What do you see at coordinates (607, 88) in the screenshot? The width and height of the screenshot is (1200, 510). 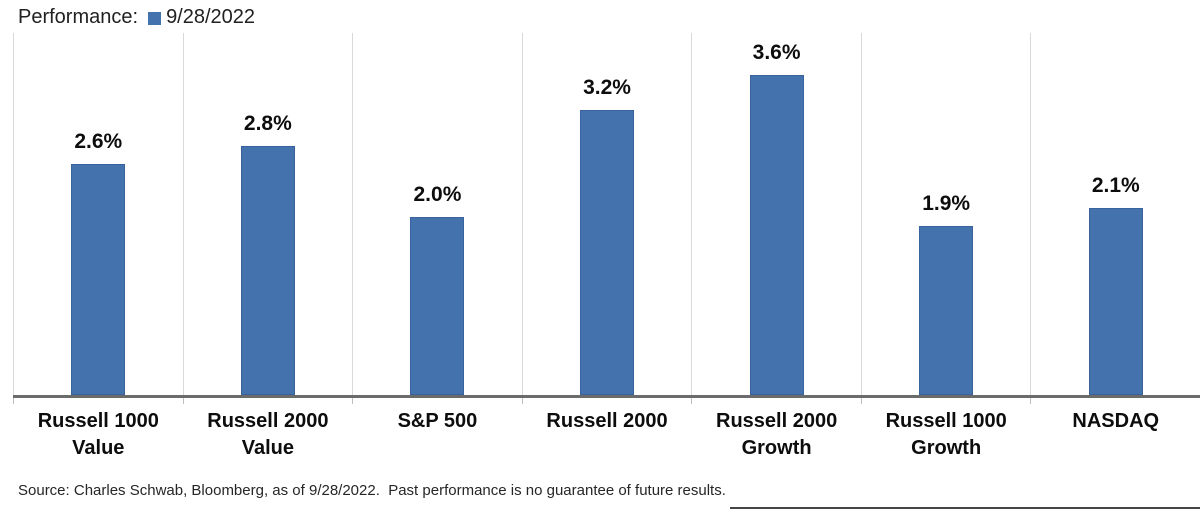 I see `bar-value-label: 3.2%` at bounding box center [607, 88].